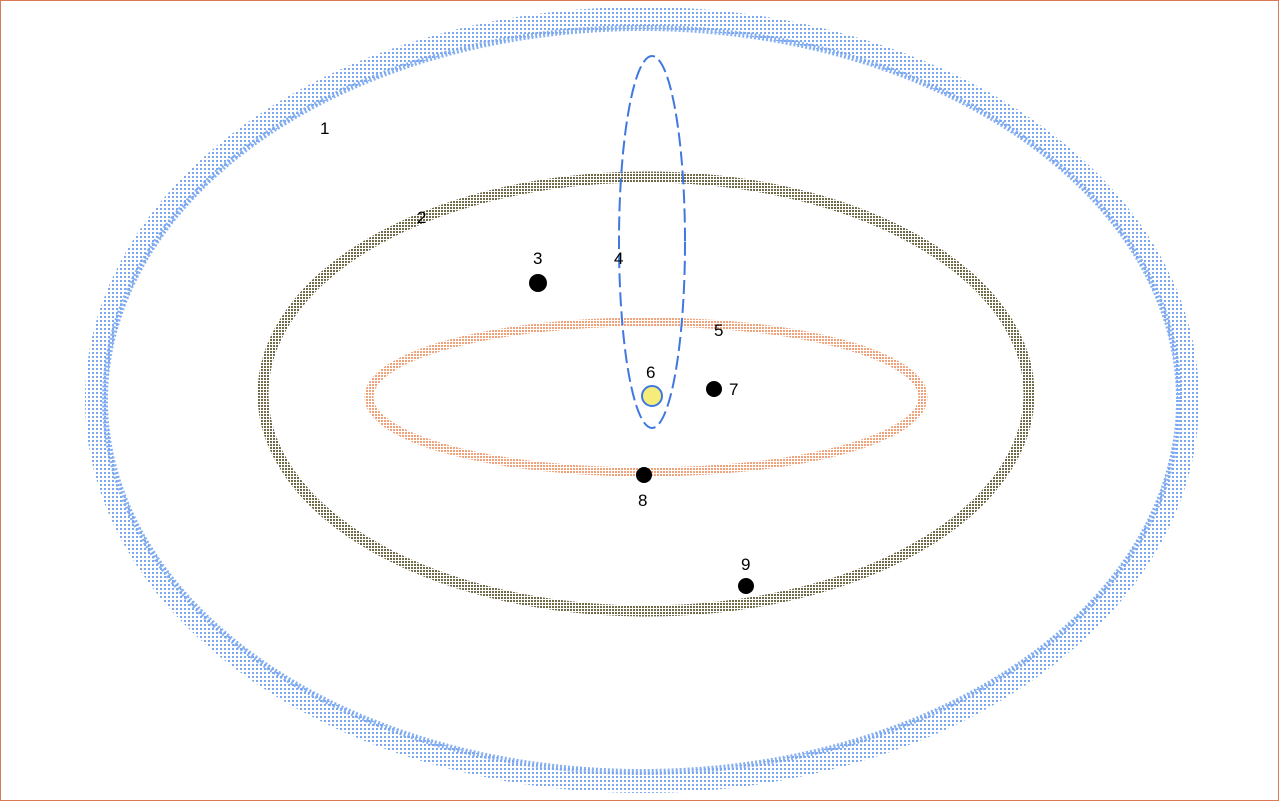 The height and width of the screenshot is (801, 1279). What do you see at coordinates (324, 128) in the screenshot?
I see `label-1: 1` at bounding box center [324, 128].